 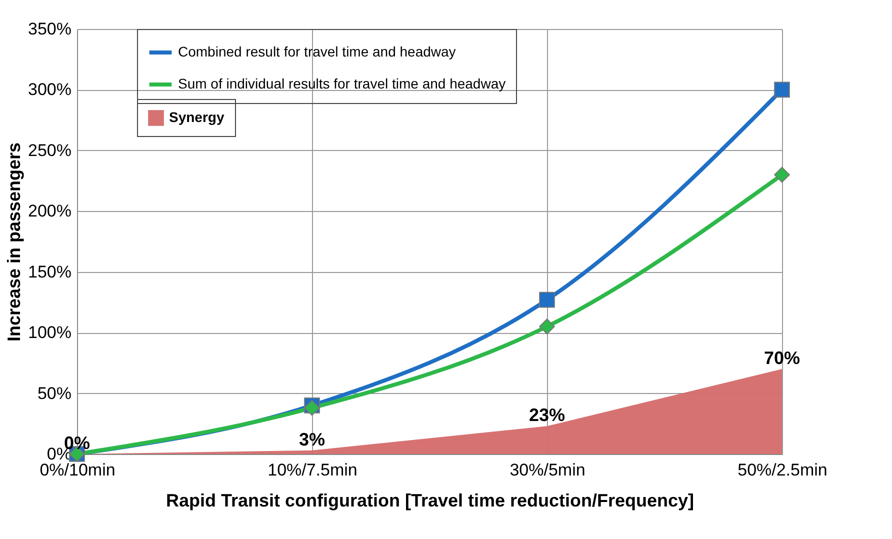 I want to click on legend-label: Synergy, so click(x=196, y=117).